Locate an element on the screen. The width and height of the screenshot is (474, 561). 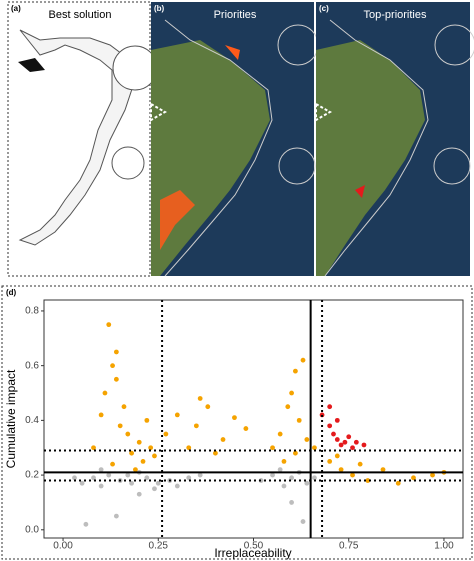
panel-title: Priorities is located at coordinates (235, 15).